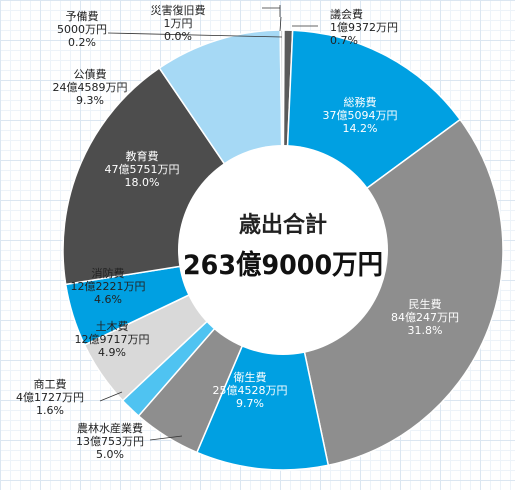 This screenshot has height=490, width=515. What do you see at coordinates (142, 169) in the screenshot?
I see `slice-label-8: 教育費 47億5751万円 18.0%` at bounding box center [142, 169].